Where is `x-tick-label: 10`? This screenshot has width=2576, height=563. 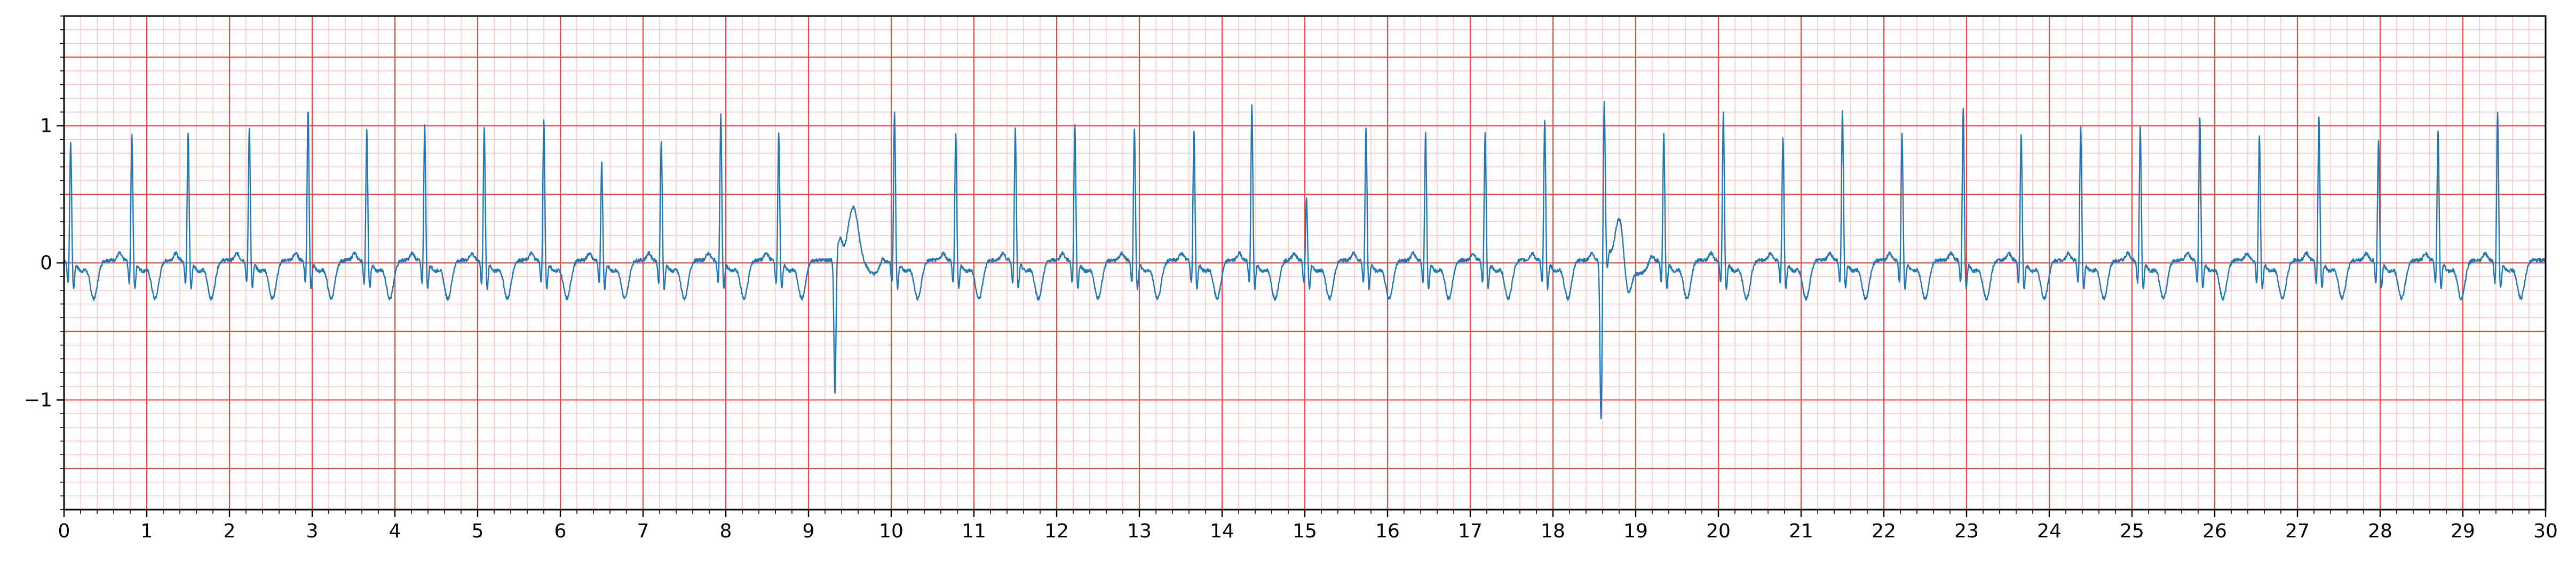 x-tick-label: 10 is located at coordinates (891, 531).